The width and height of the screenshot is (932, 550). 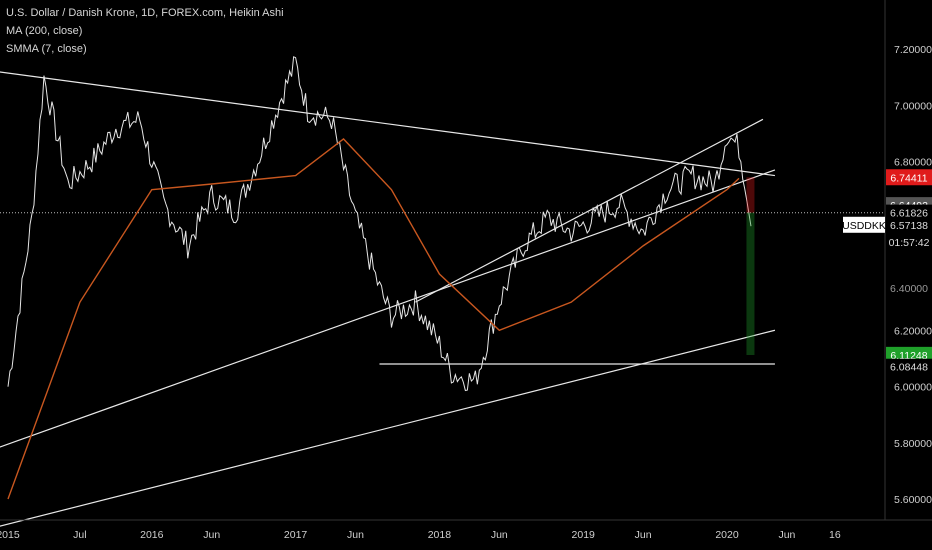 I want to click on y-tick-label: 7.20000, so click(x=913, y=50).